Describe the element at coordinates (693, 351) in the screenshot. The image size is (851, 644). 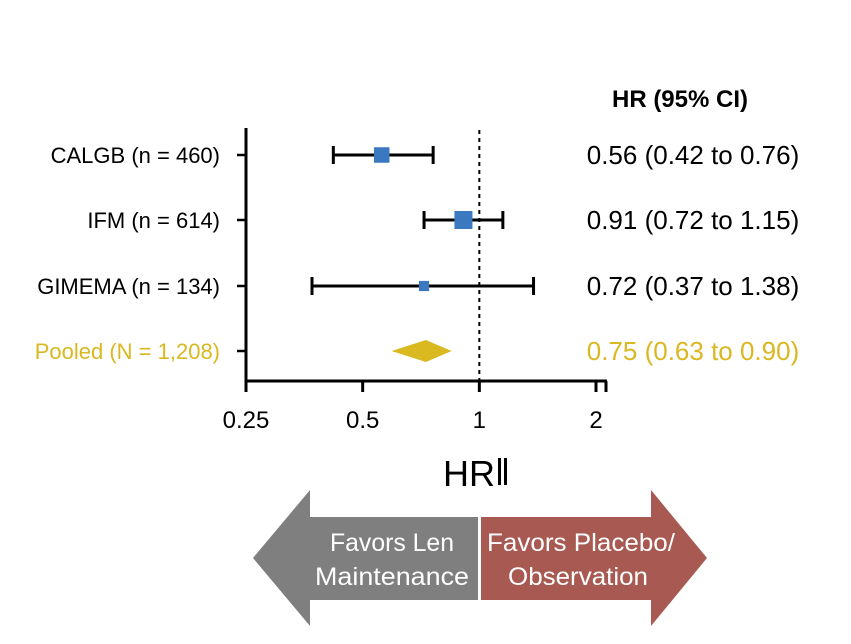
I see `pooled-ci-value: 0.75 (0.63 to 0.90)` at that location.